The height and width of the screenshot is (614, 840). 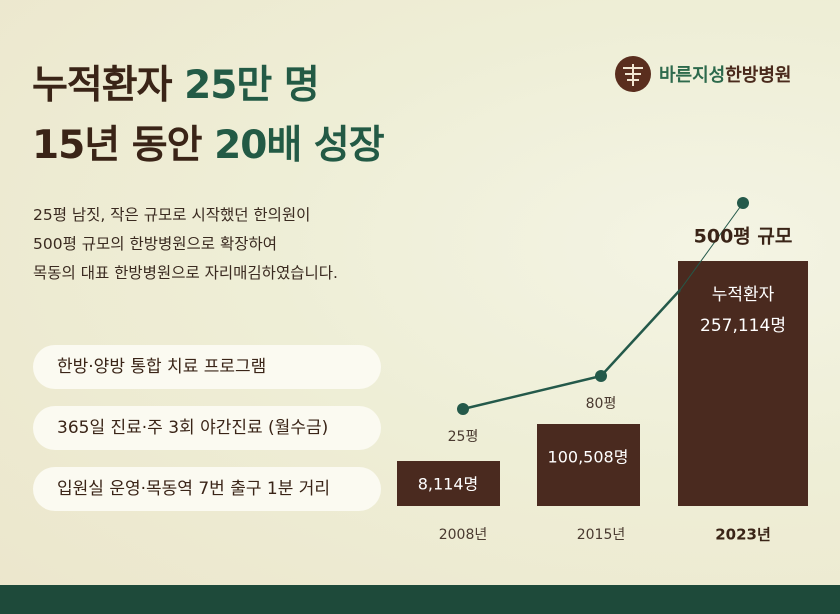 I want to click on title-text: 15년 동안, so click(x=117, y=145).